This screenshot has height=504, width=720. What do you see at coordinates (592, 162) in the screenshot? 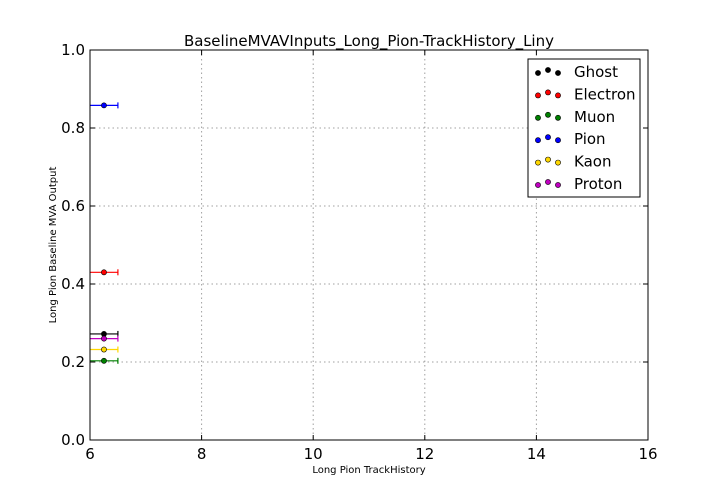
I see `legend-label-kaon: Kaon` at bounding box center [592, 162].